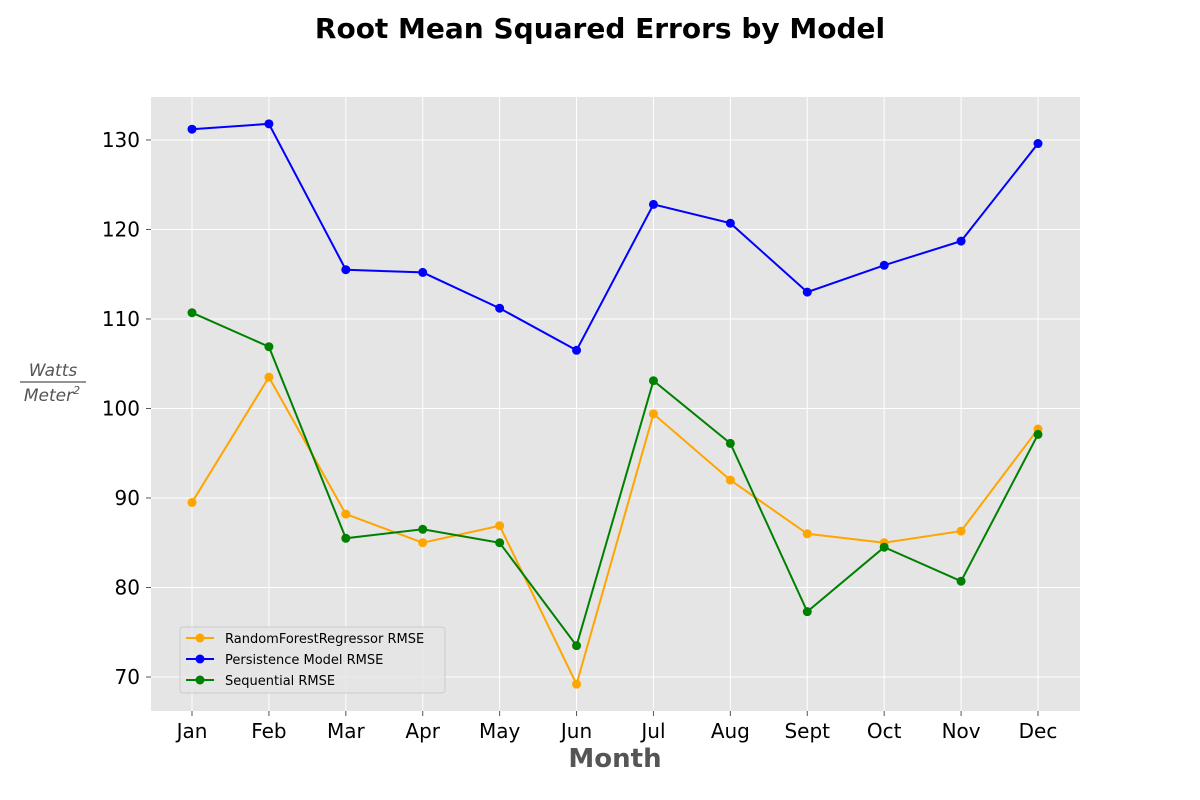  What do you see at coordinates (884, 731) in the screenshot?
I see `x-tick-label: Oct` at bounding box center [884, 731].